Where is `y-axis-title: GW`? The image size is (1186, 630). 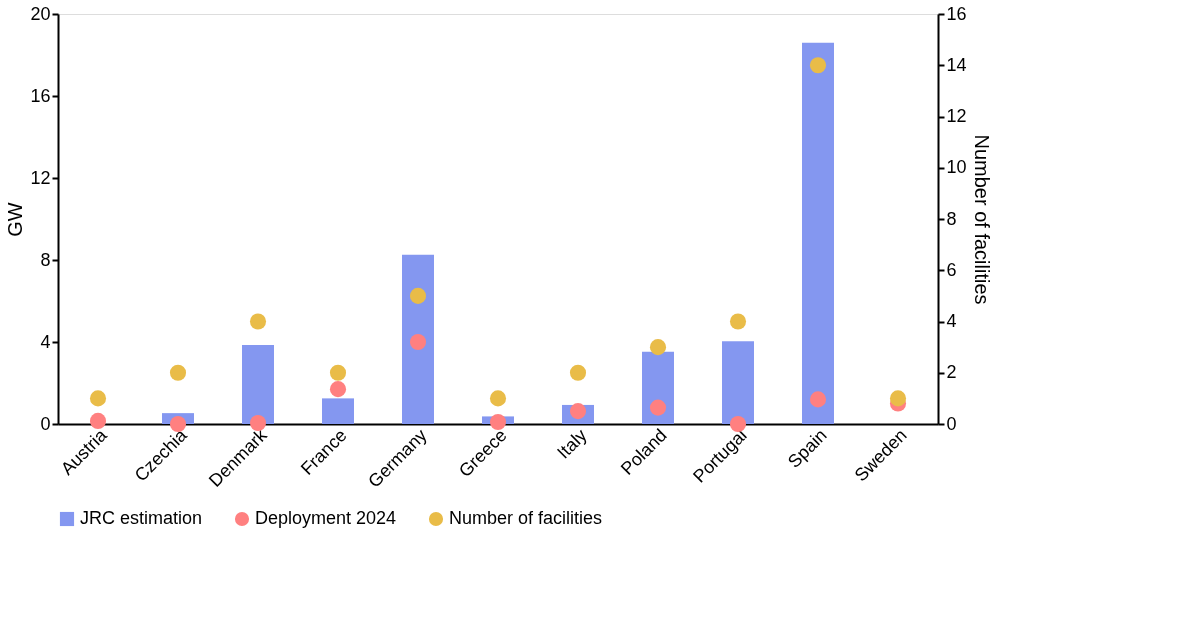 y-axis-title: GW is located at coordinates (15, 219).